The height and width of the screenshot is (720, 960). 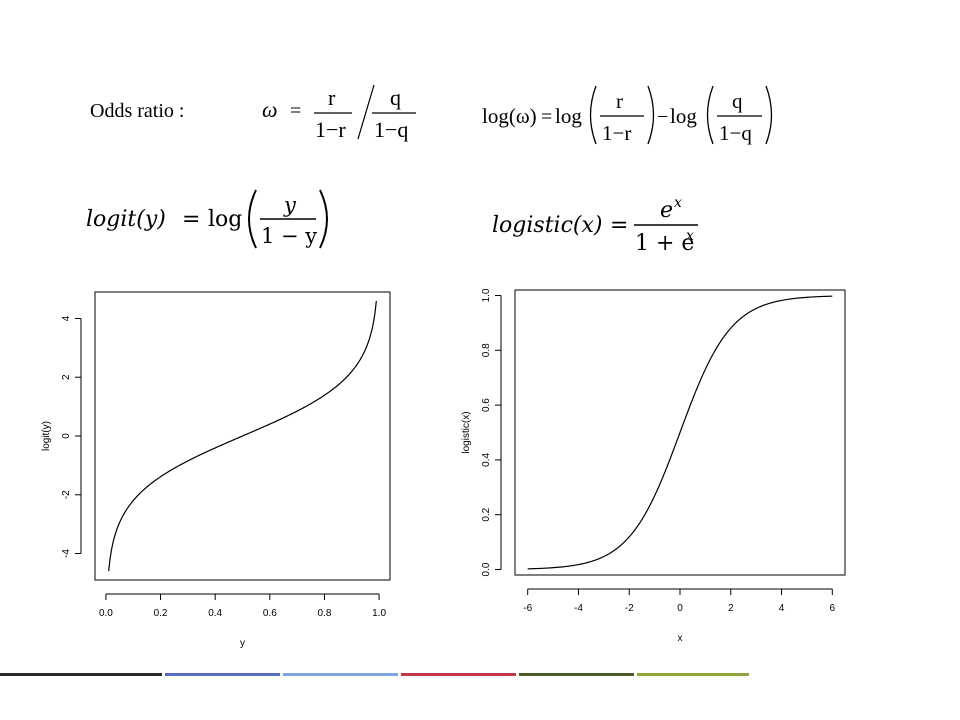 I want to click on logistic-den-exp: x, so click(x=690, y=236).